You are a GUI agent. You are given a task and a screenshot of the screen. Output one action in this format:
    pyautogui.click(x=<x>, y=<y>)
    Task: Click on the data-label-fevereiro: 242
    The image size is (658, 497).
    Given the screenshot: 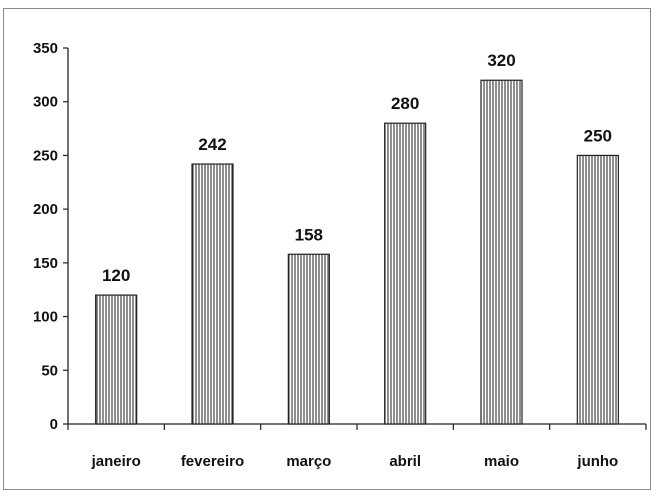 What is the action you would take?
    pyautogui.click(x=212, y=144)
    